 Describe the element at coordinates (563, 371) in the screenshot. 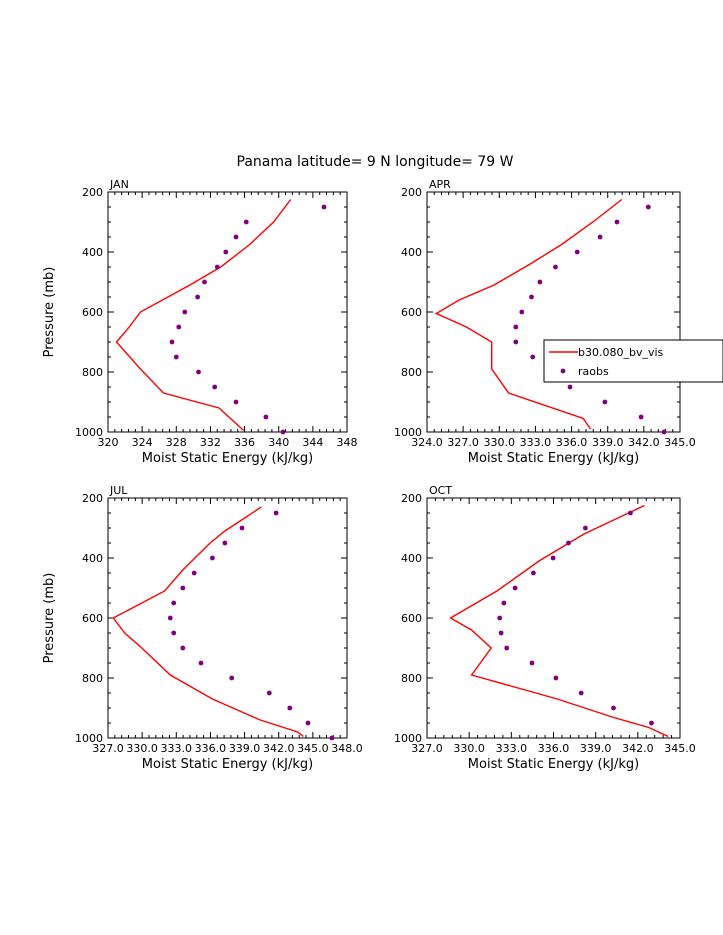

I see `legend-obs-swatch` at that location.